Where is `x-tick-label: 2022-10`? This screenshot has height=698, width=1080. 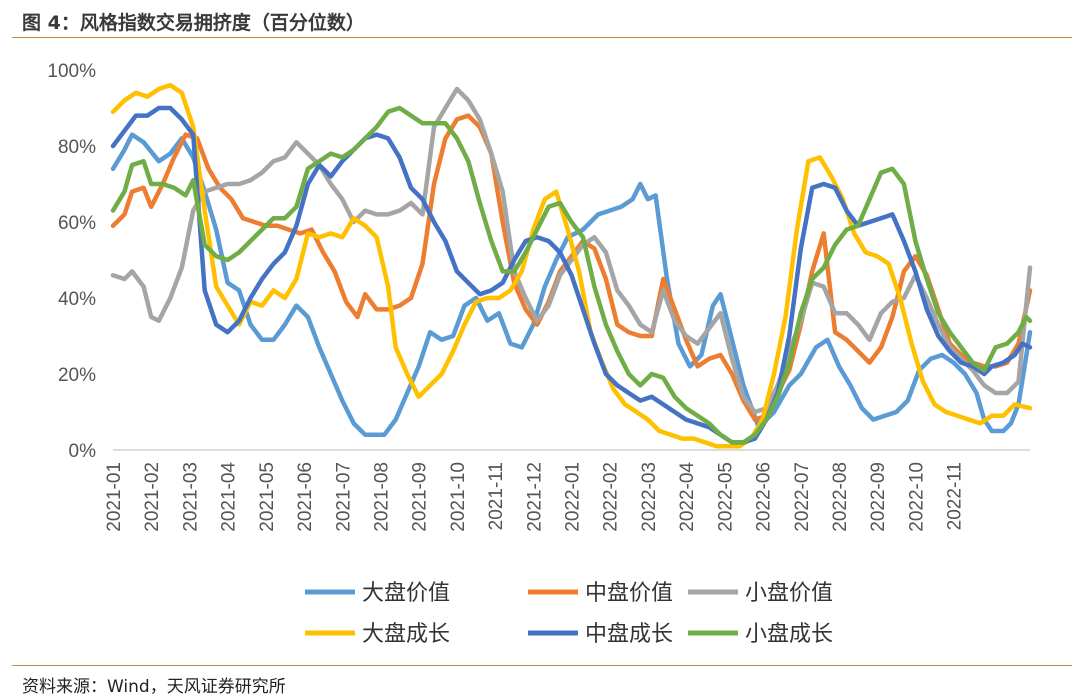
x-tick-label: 2022-10 is located at coordinates (916, 497).